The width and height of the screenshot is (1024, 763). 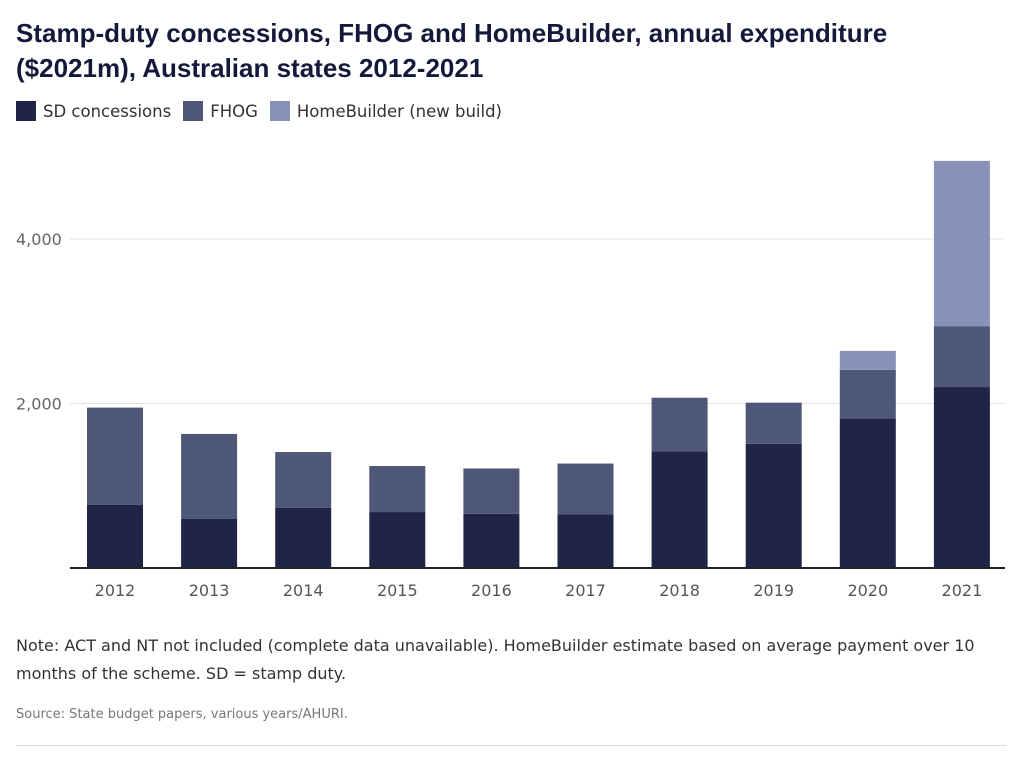 What do you see at coordinates (39, 239) in the screenshot?
I see `y-tick-label: 4,000` at bounding box center [39, 239].